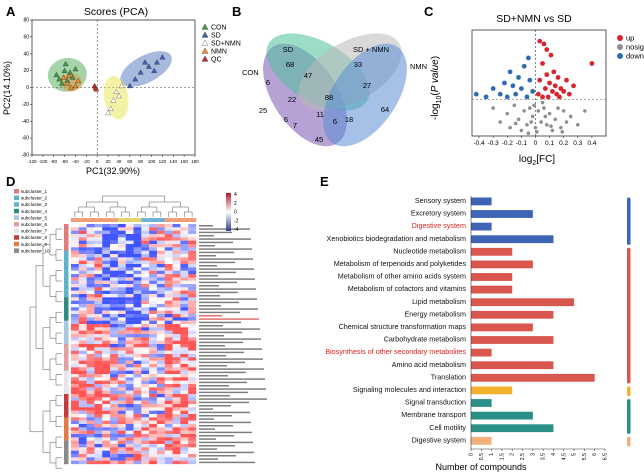  I want to click on row-dendrogram-branch, so click(58, 255).